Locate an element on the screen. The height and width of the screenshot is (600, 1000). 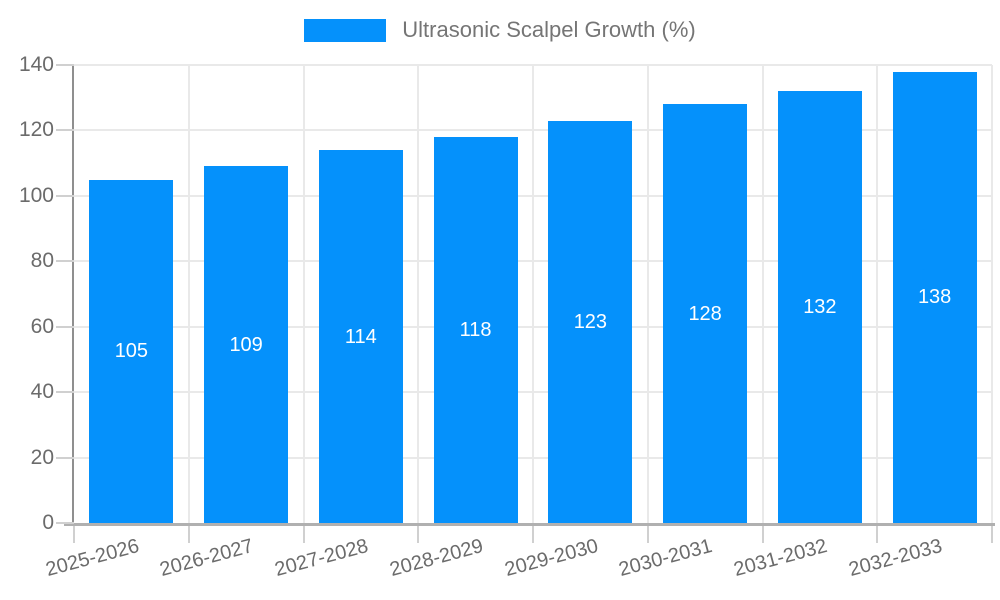
bar-value-label: 114 is located at coordinates (360, 336).